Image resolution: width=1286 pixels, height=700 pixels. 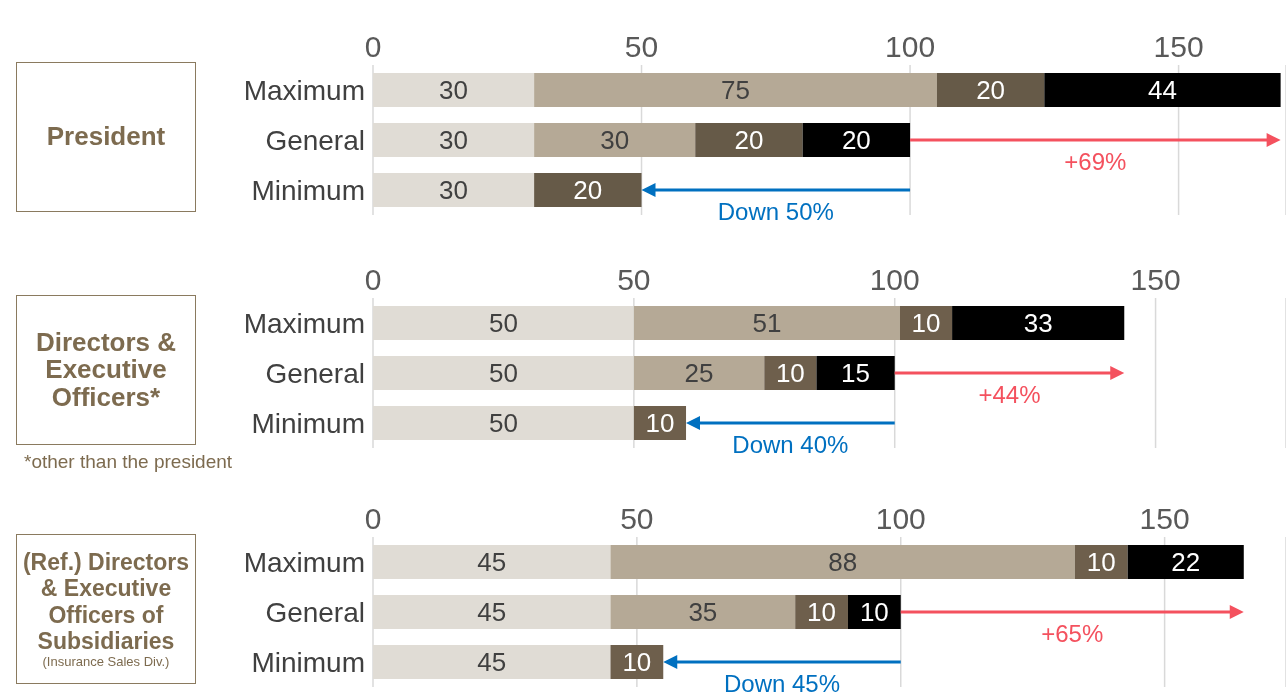 What do you see at coordinates (106, 601) in the screenshot?
I see `text: (Ref.) Directors & Executive Officers of Subsidiaries` at bounding box center [106, 601].